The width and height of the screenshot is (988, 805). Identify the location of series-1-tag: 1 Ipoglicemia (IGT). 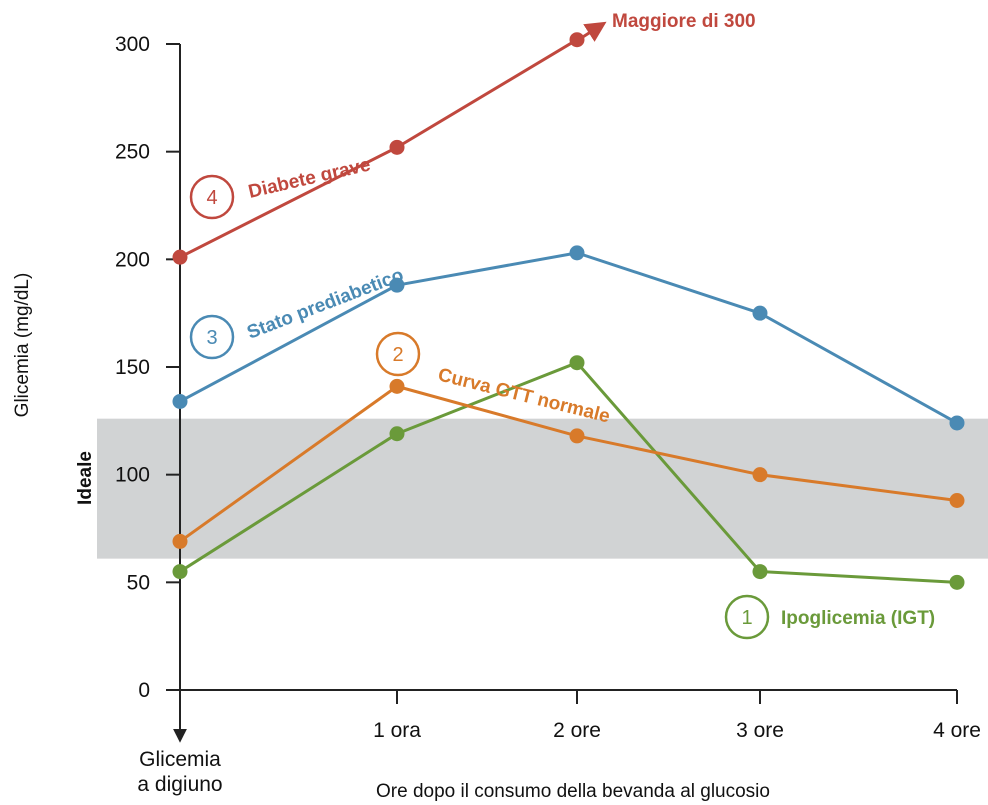
(829, 617).